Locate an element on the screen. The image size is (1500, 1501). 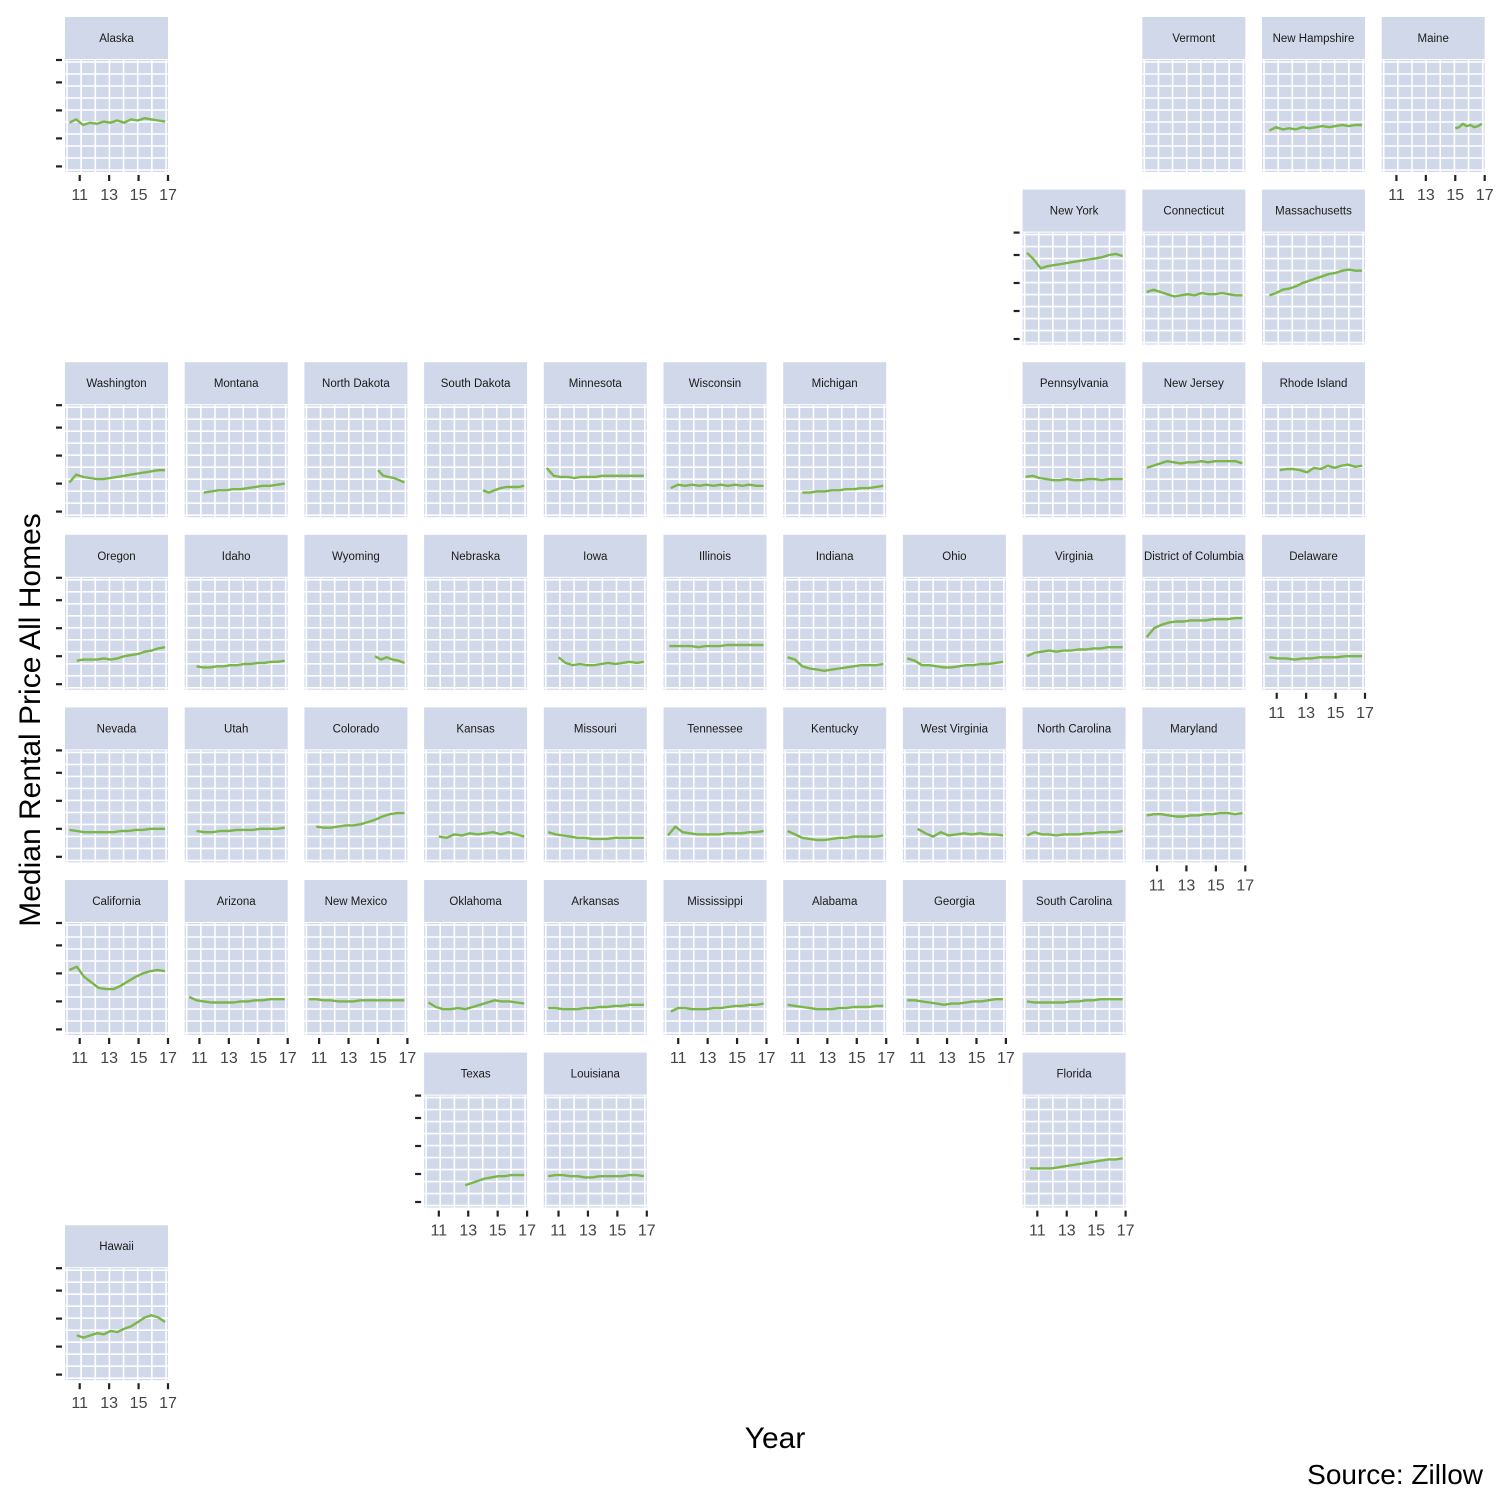
strip-label: Maine is located at coordinates (1433, 39).